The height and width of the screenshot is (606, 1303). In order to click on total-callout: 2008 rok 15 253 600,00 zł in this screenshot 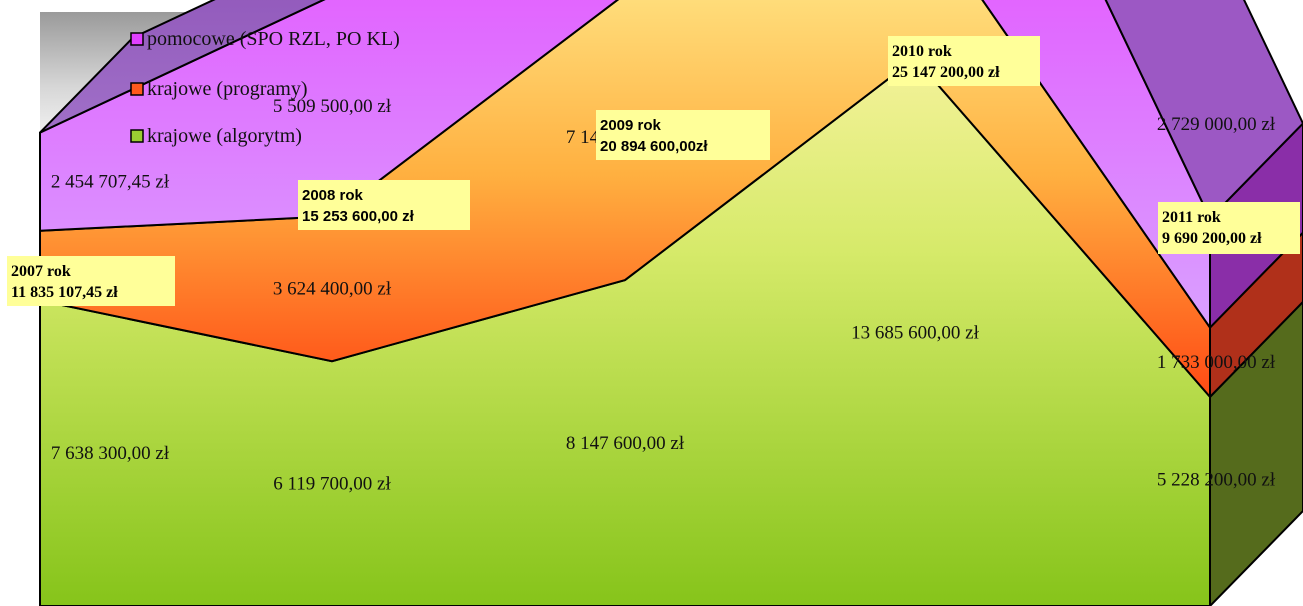, I will do `click(384, 205)`.